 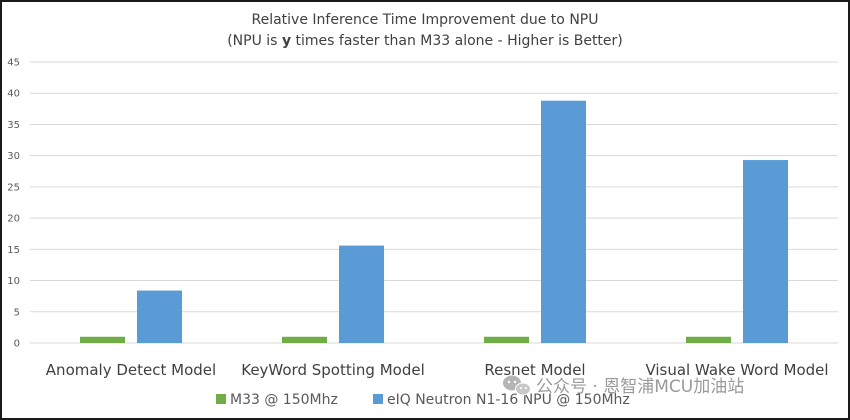 What do you see at coordinates (13, 281) in the screenshot?
I see `y-tick-label: 10` at bounding box center [13, 281].